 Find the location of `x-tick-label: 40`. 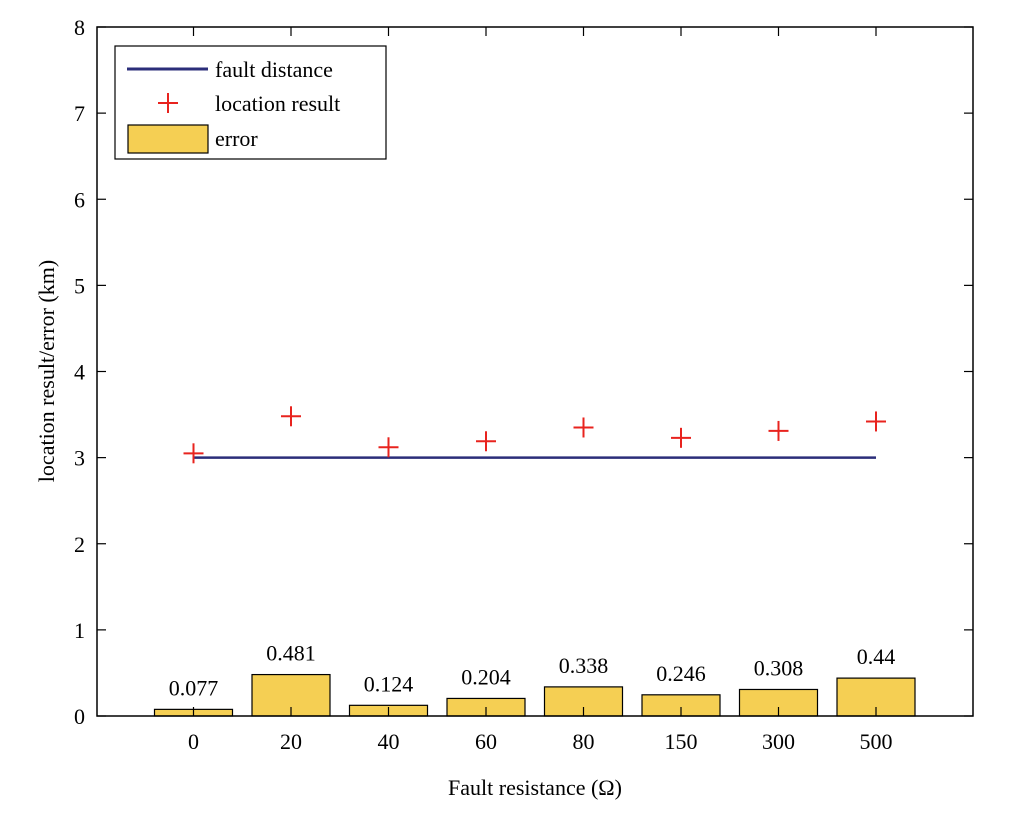

x-tick-label: 40 is located at coordinates (389, 741).